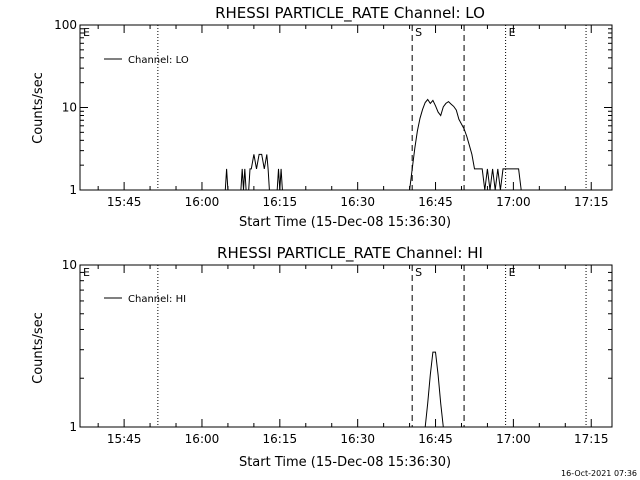  What do you see at coordinates (350, 253) in the screenshot?
I see `chart-title-hi: RHESSI PARTICLE_RATE Channel: HI` at bounding box center [350, 253].